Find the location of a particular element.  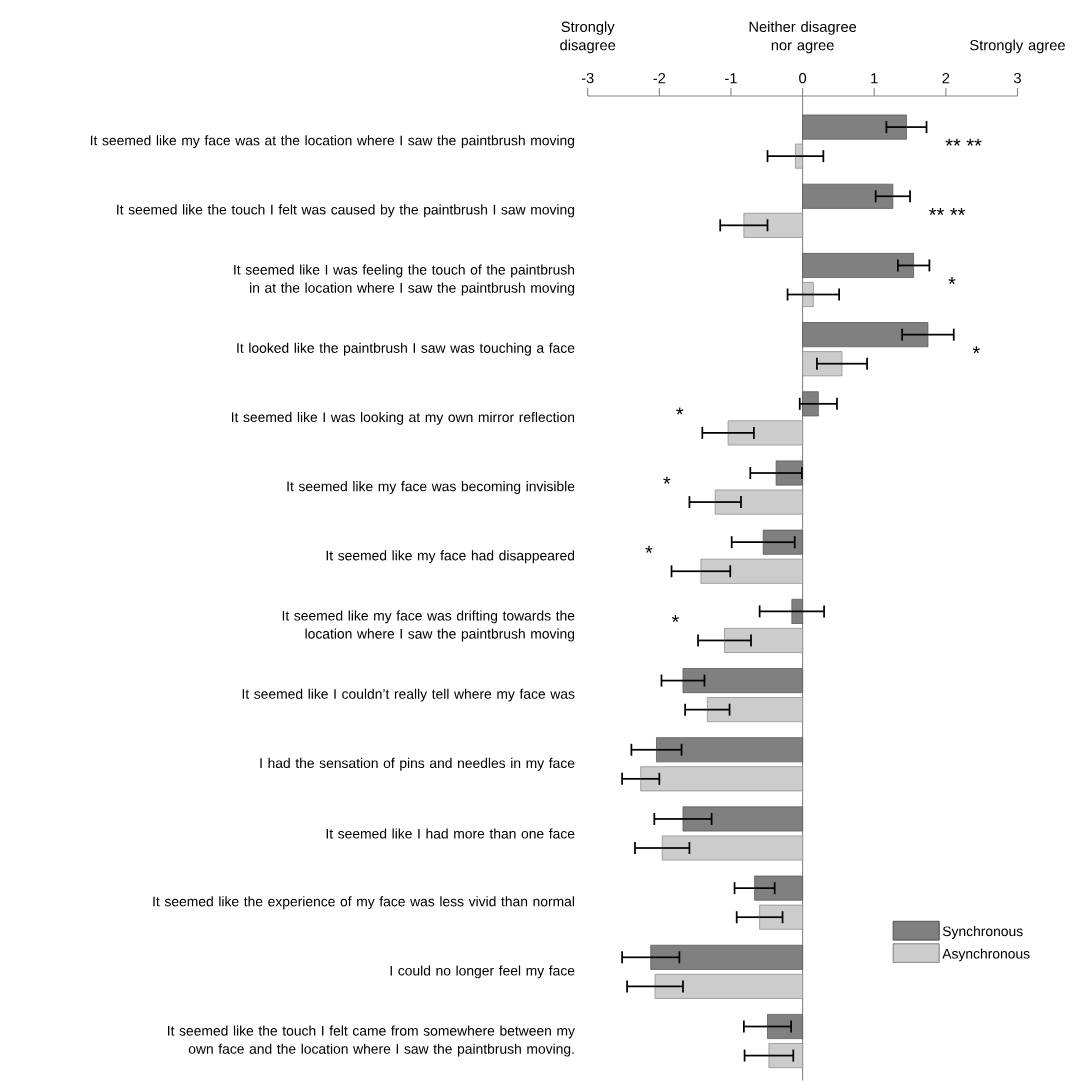

x-tick-label: 2 is located at coordinates (946, 78).